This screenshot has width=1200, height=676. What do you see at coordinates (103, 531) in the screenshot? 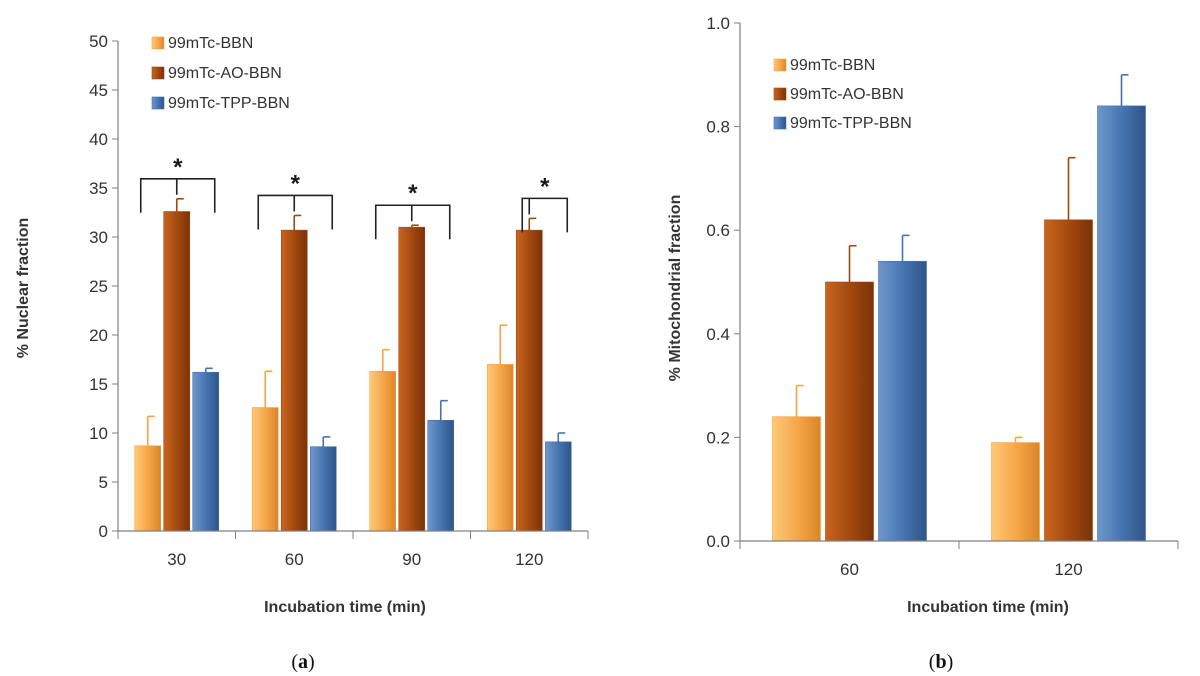
I see `y-tick-label: 0` at bounding box center [103, 531].